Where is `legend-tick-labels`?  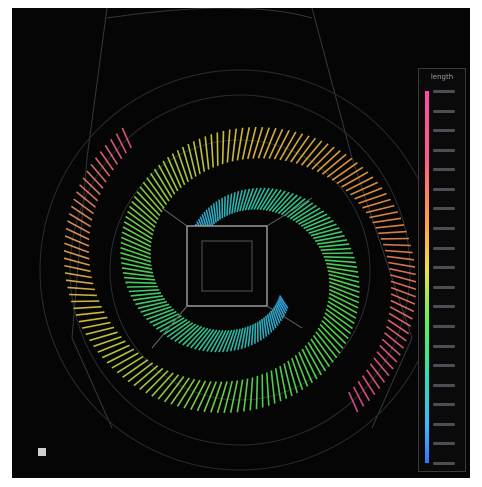 legend-tick-labels is located at coordinates (448, 277).